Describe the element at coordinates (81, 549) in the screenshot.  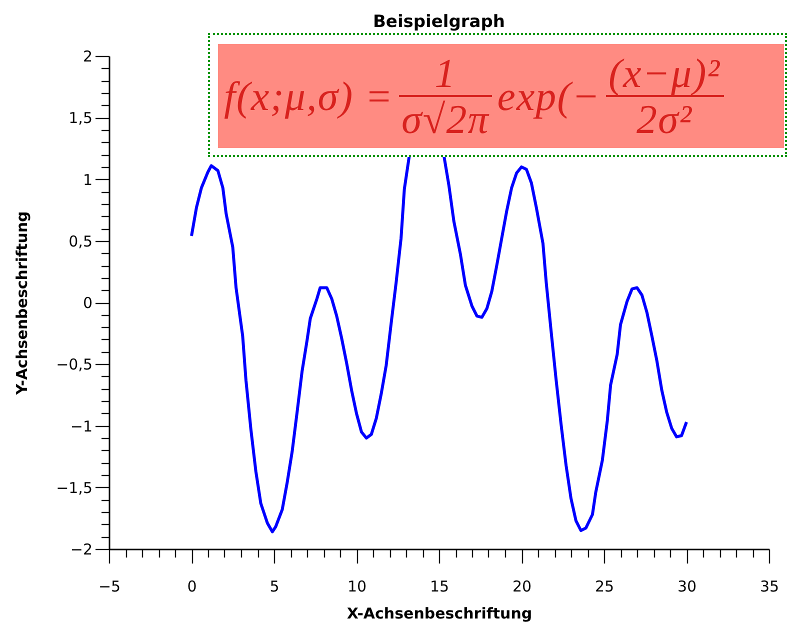
I see `y-tick-label: −2` at that location.